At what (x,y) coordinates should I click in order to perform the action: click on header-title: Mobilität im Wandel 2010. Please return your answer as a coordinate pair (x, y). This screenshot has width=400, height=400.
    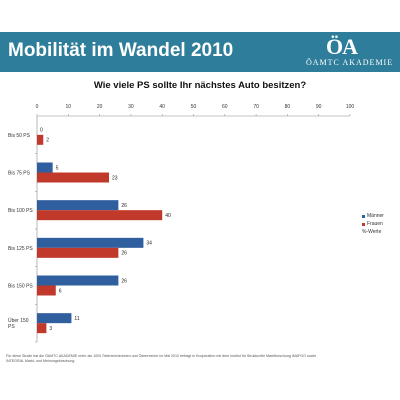
    Looking at the image, I should click on (121, 50).